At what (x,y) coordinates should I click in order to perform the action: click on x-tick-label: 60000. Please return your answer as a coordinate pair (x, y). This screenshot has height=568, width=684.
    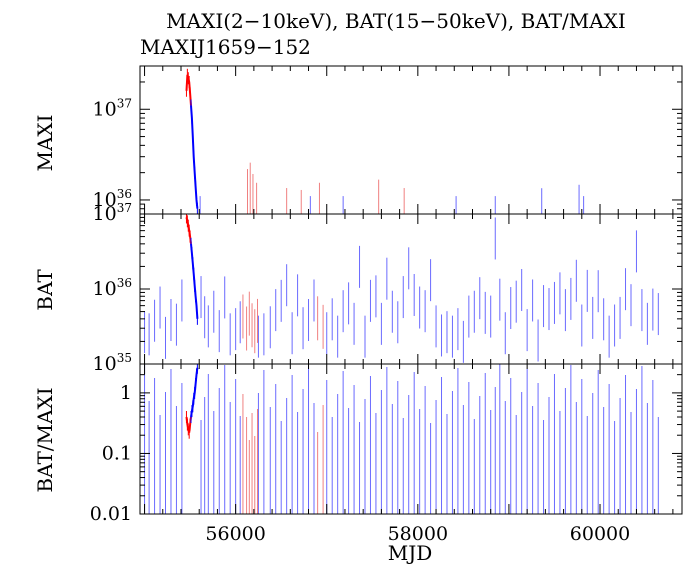
    Looking at the image, I should click on (600, 534).